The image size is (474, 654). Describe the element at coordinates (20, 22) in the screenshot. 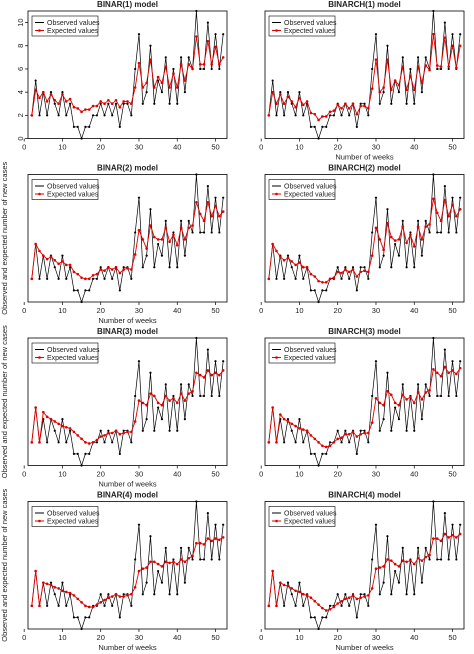

I see `y-tick-label: 10` at that location.